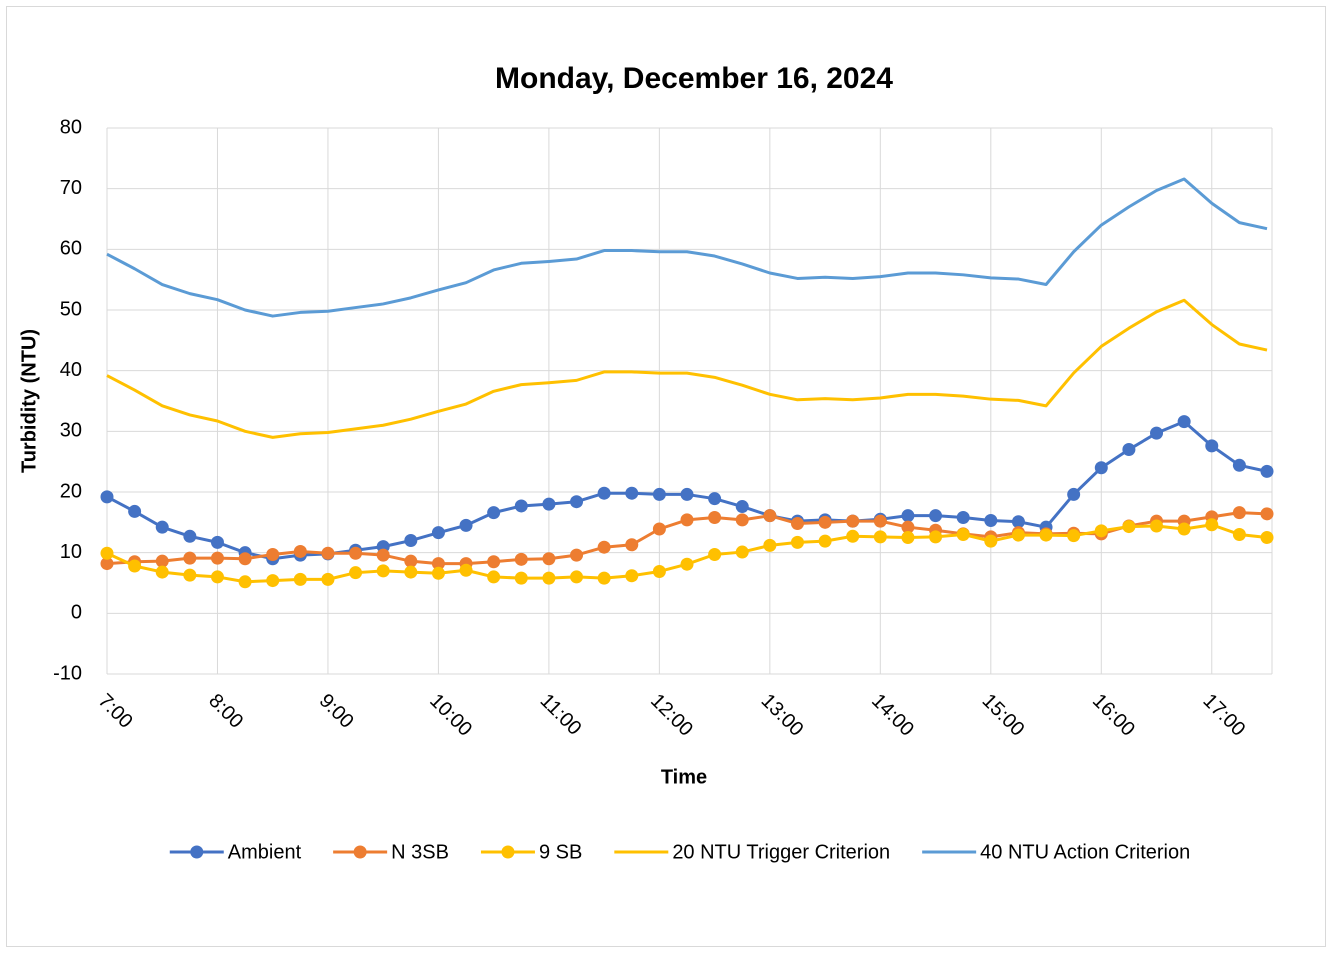  What do you see at coordinates (560, 852) in the screenshot?
I see `legend-label: 9 SB` at bounding box center [560, 852].